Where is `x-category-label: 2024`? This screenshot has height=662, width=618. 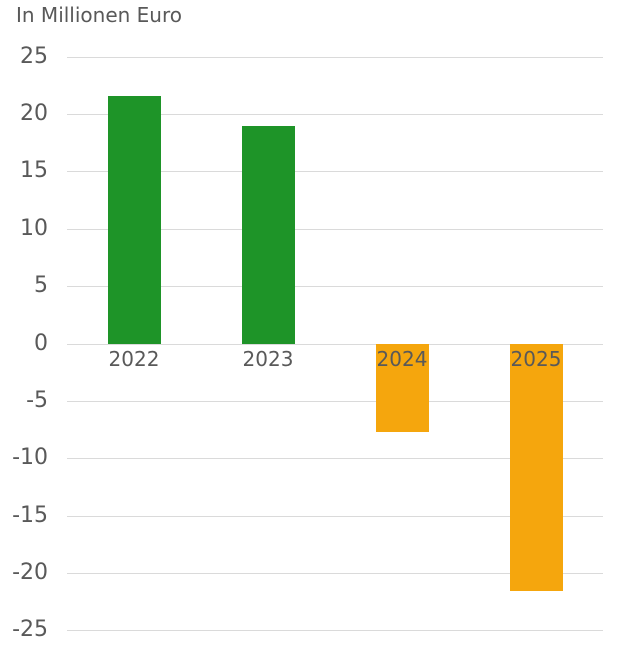
x-category-label: 2024 is located at coordinates (402, 359).